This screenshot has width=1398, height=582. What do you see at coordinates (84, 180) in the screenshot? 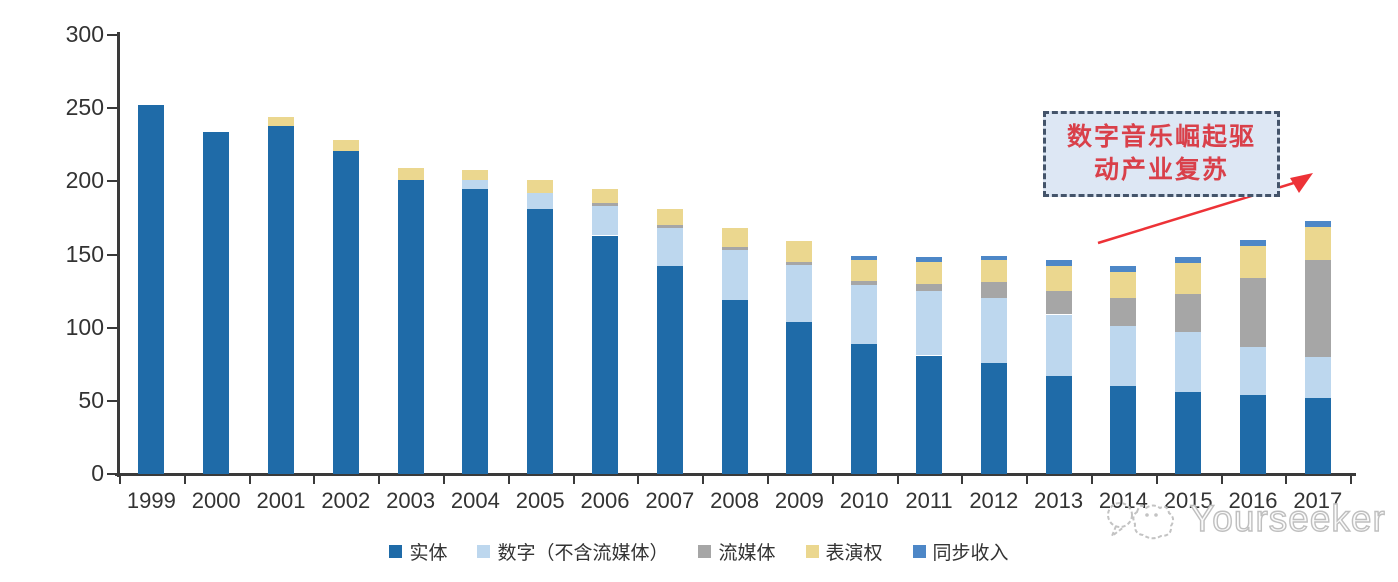
I see `y-axis-label: 200` at bounding box center [84, 180].